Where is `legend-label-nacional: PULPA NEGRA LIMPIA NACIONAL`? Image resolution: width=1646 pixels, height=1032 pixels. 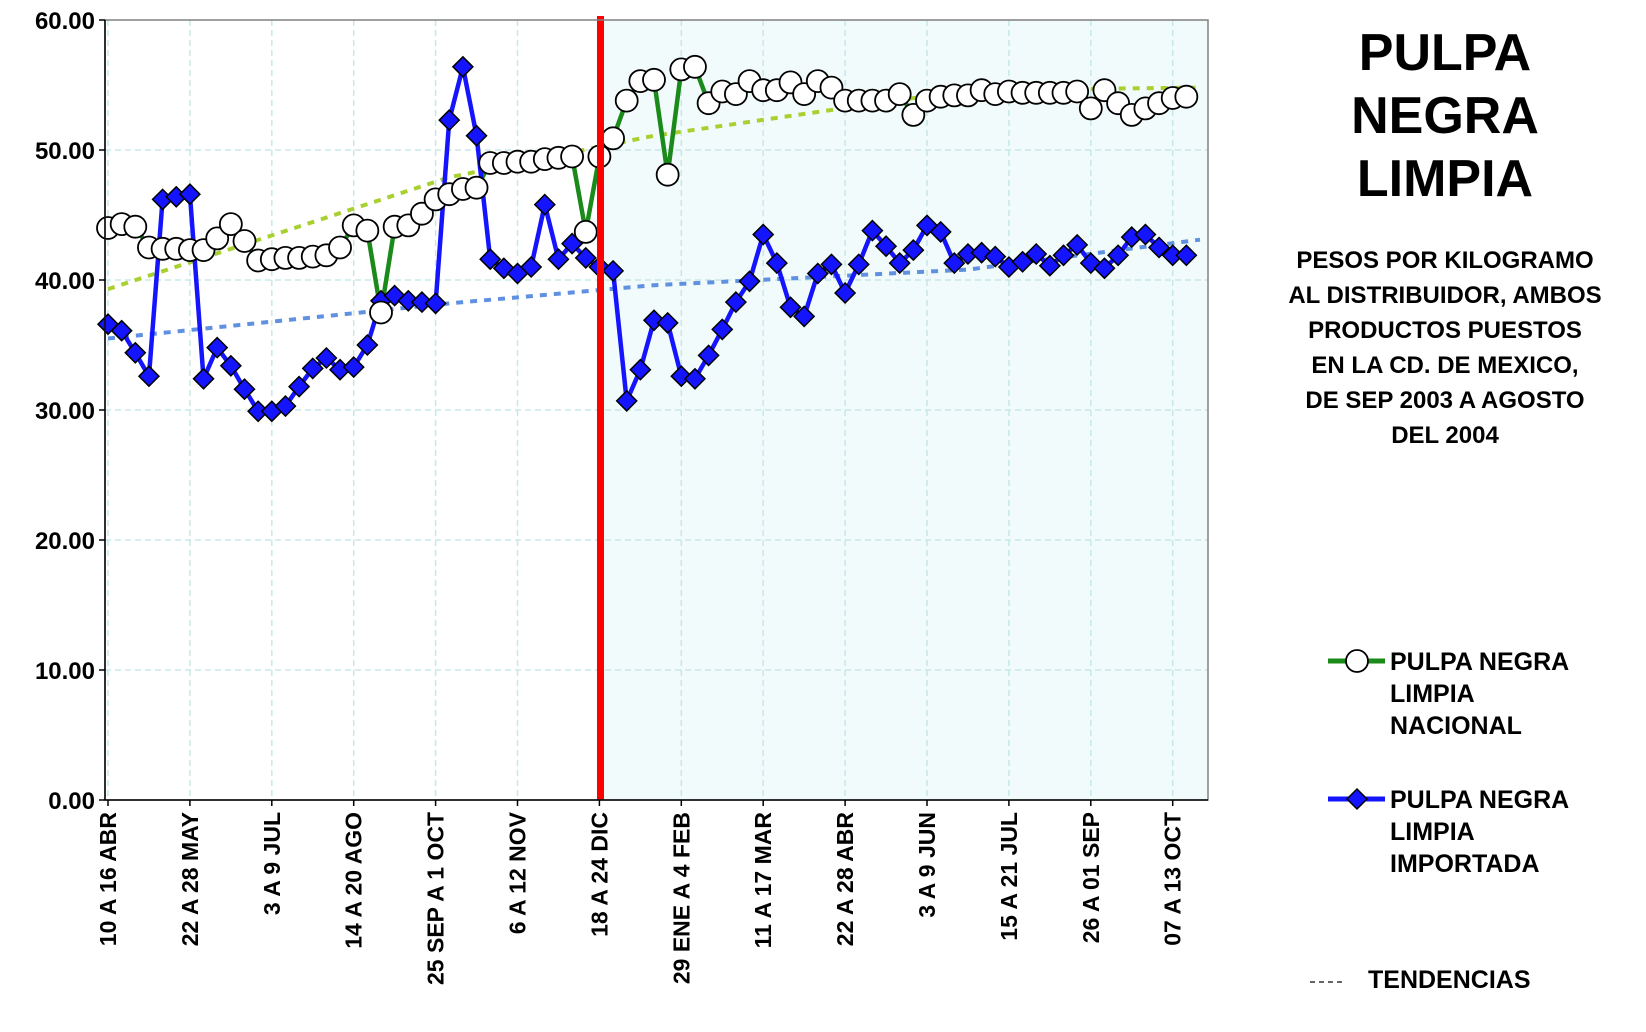 legend-label-nacional: PULPA NEGRA LIMPIA NACIONAL is located at coordinates (1479, 694).